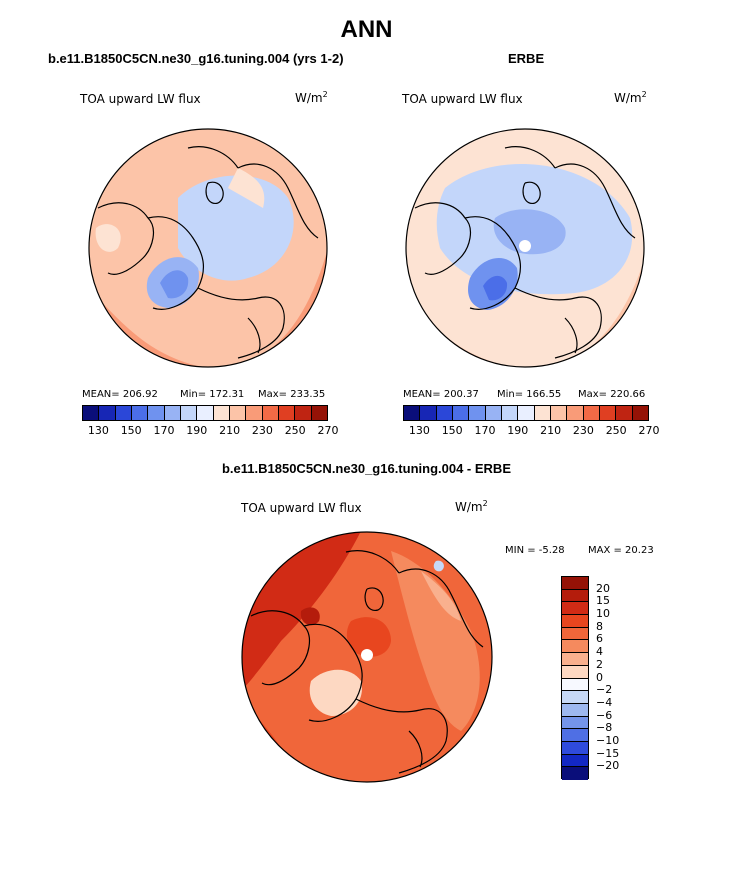 This screenshot has width=733, height=882. What do you see at coordinates (621, 550) in the screenshot?
I see `panel-diff-max: MAX = 20.23` at bounding box center [621, 550].